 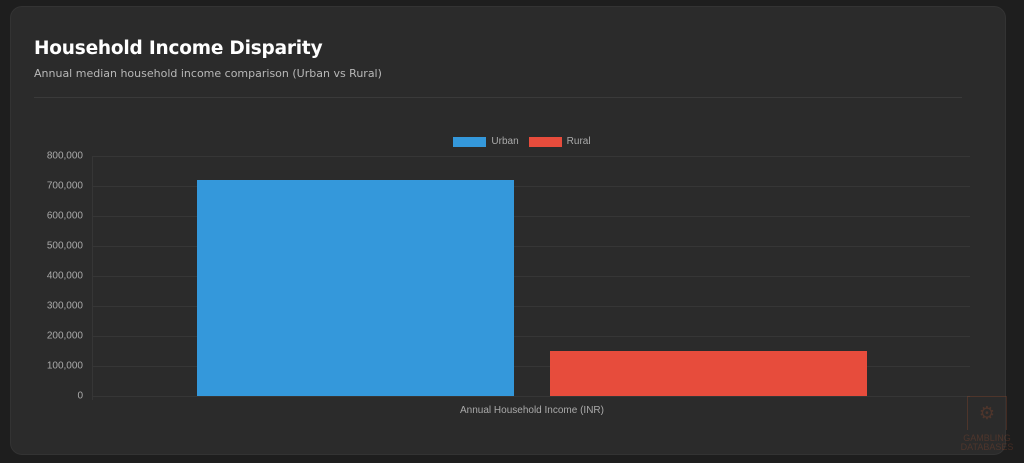 What do you see at coordinates (178, 48) in the screenshot?
I see `chart-title: Household Income Disparity` at bounding box center [178, 48].